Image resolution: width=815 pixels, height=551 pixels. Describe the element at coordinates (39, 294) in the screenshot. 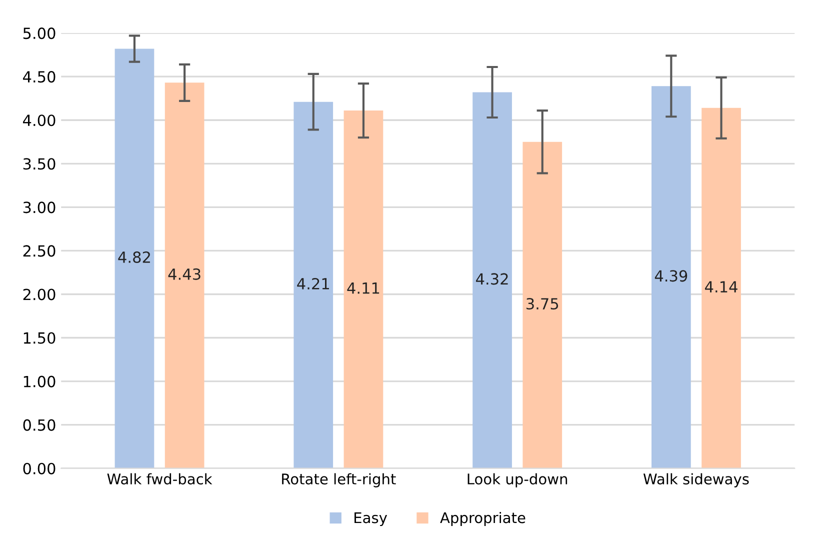

I see `y-tick-label: 2.00` at that location.